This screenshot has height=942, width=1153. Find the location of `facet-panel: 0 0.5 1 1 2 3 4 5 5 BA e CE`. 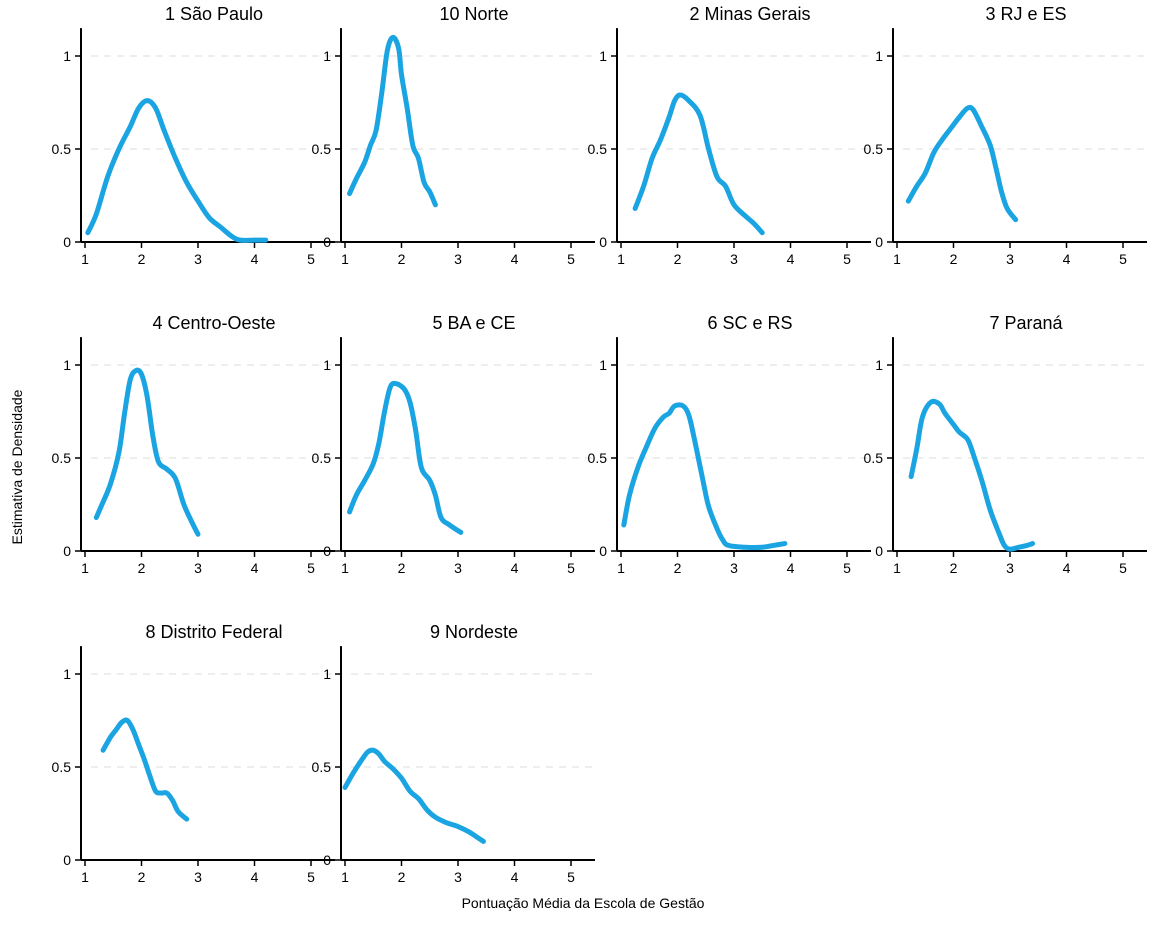

facet-panel: 0 0.5 1 1 2 3 4 5 5 BA e CE is located at coordinates (453, 444).